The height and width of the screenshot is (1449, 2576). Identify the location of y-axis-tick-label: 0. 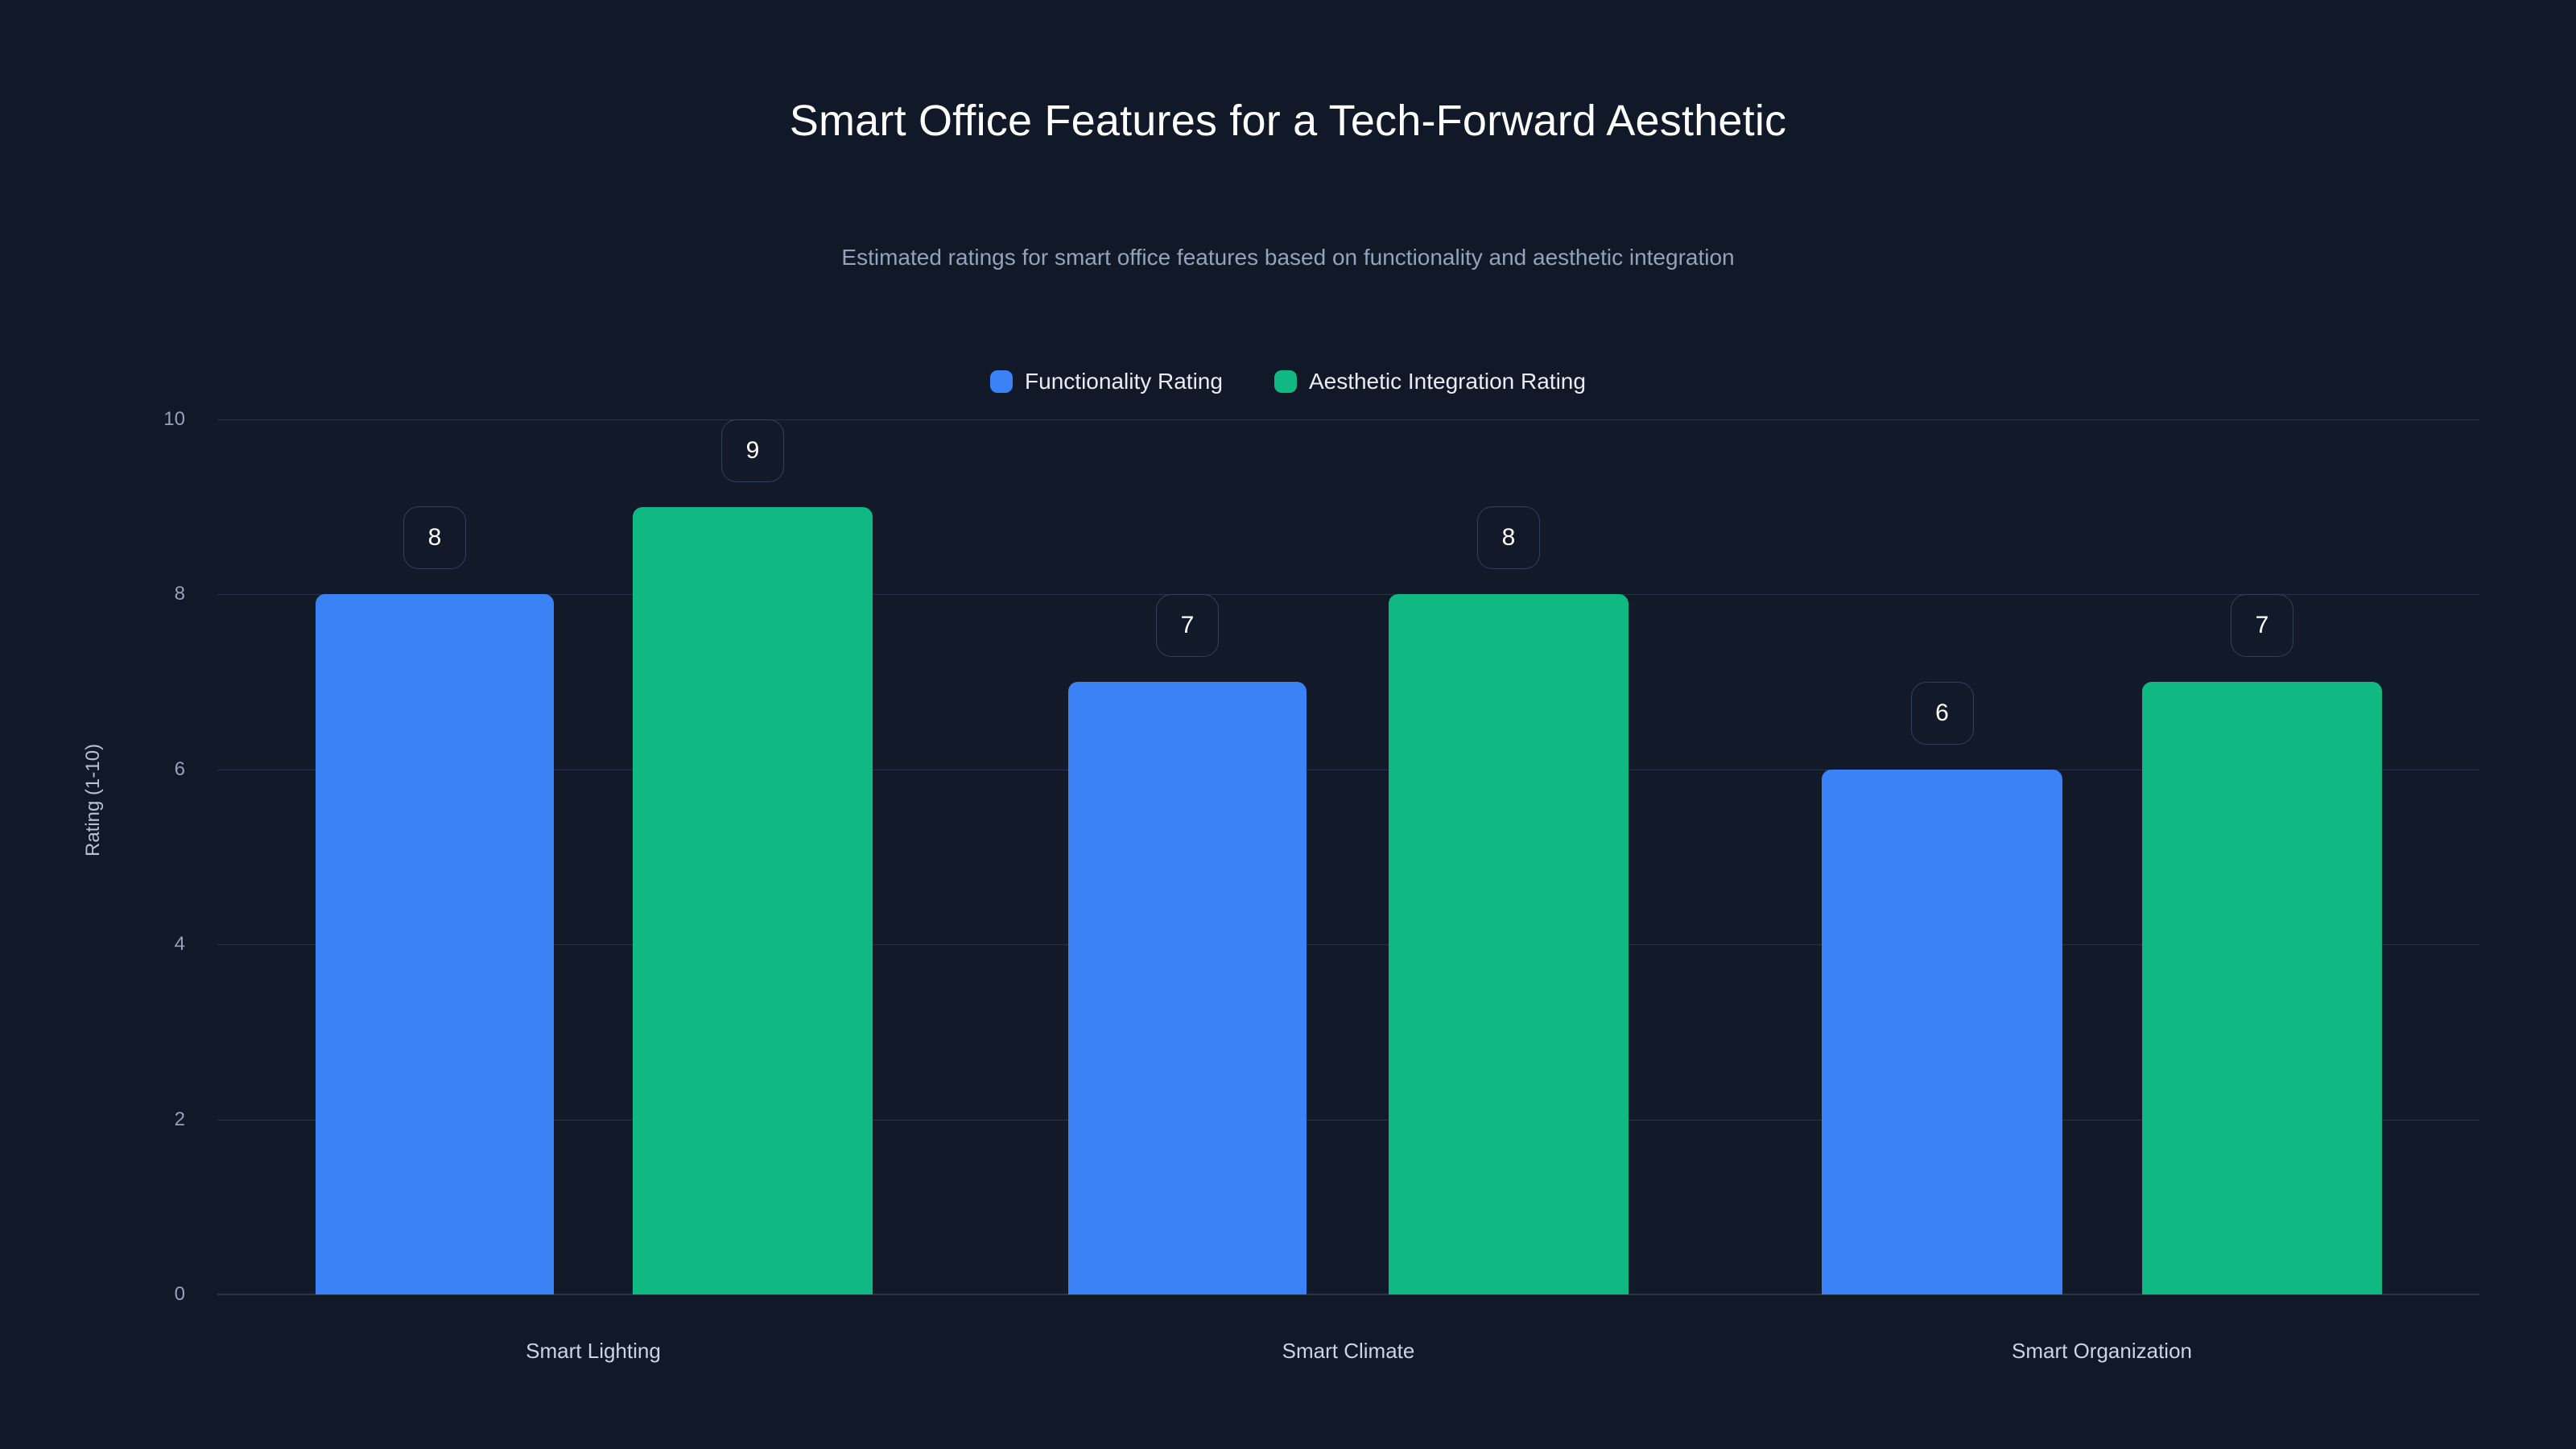
(179, 1294).